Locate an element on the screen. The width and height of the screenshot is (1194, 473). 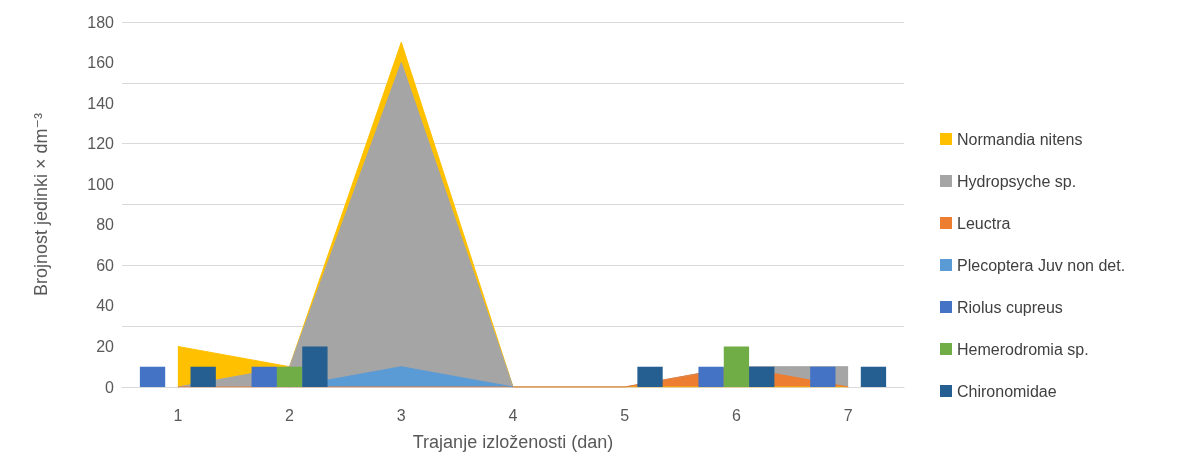
y-tick-label: 0 is located at coordinates (110, 387).